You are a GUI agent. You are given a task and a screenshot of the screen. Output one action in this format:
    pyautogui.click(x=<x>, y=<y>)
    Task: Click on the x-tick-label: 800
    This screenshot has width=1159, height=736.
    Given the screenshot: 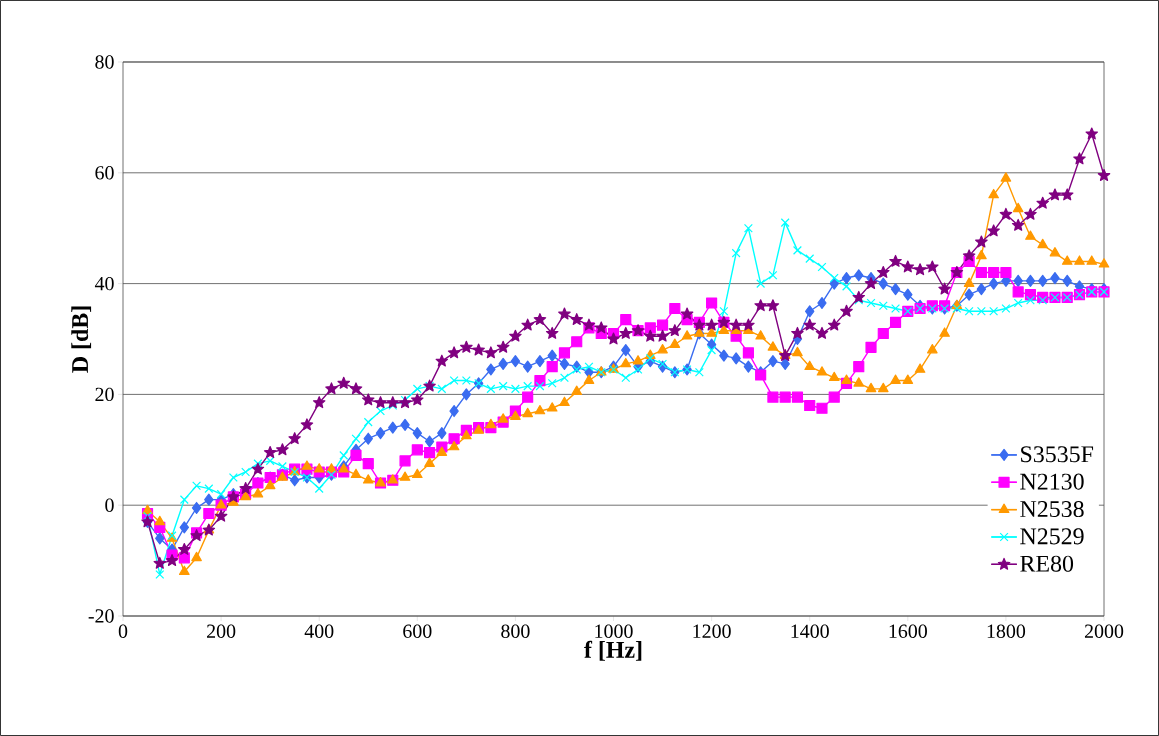 What is the action you would take?
    pyautogui.click(x=515, y=631)
    